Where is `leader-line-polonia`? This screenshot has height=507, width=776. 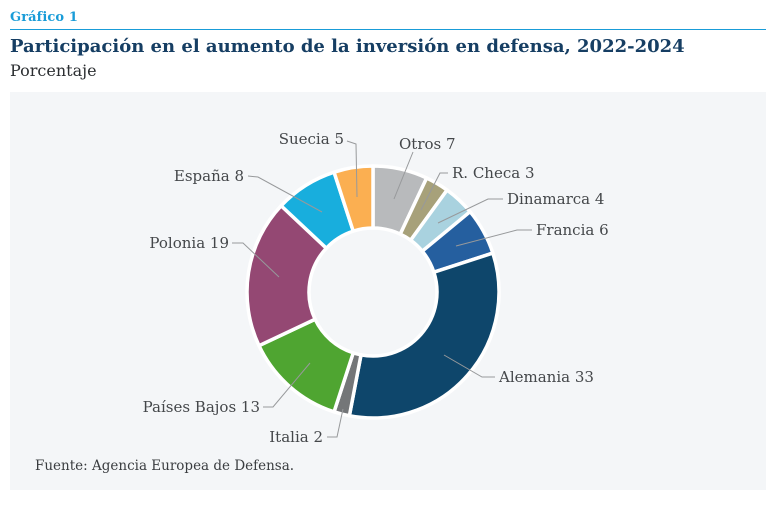 leader-line-polonia is located at coordinates (256, 260).